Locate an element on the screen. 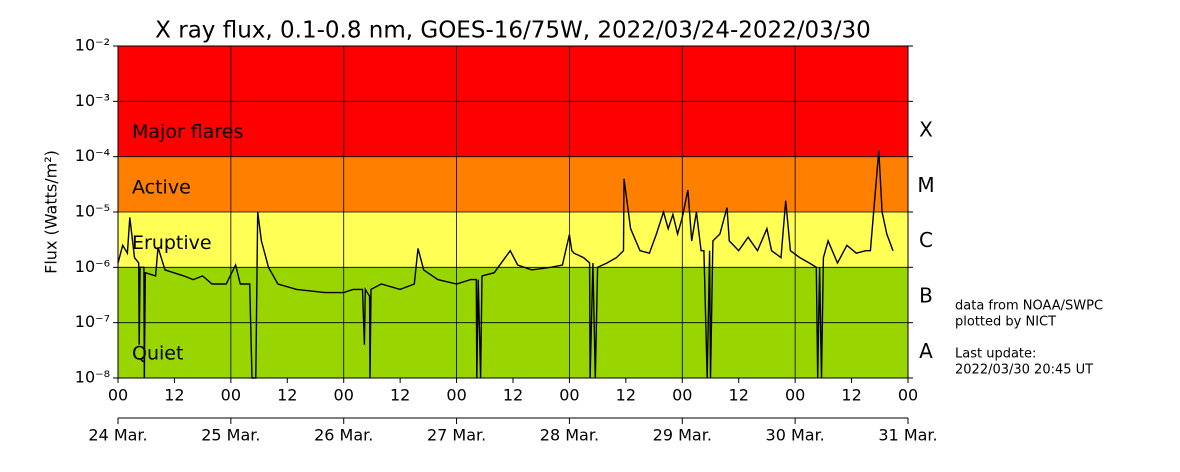  band-label: Eruptive is located at coordinates (172, 243).